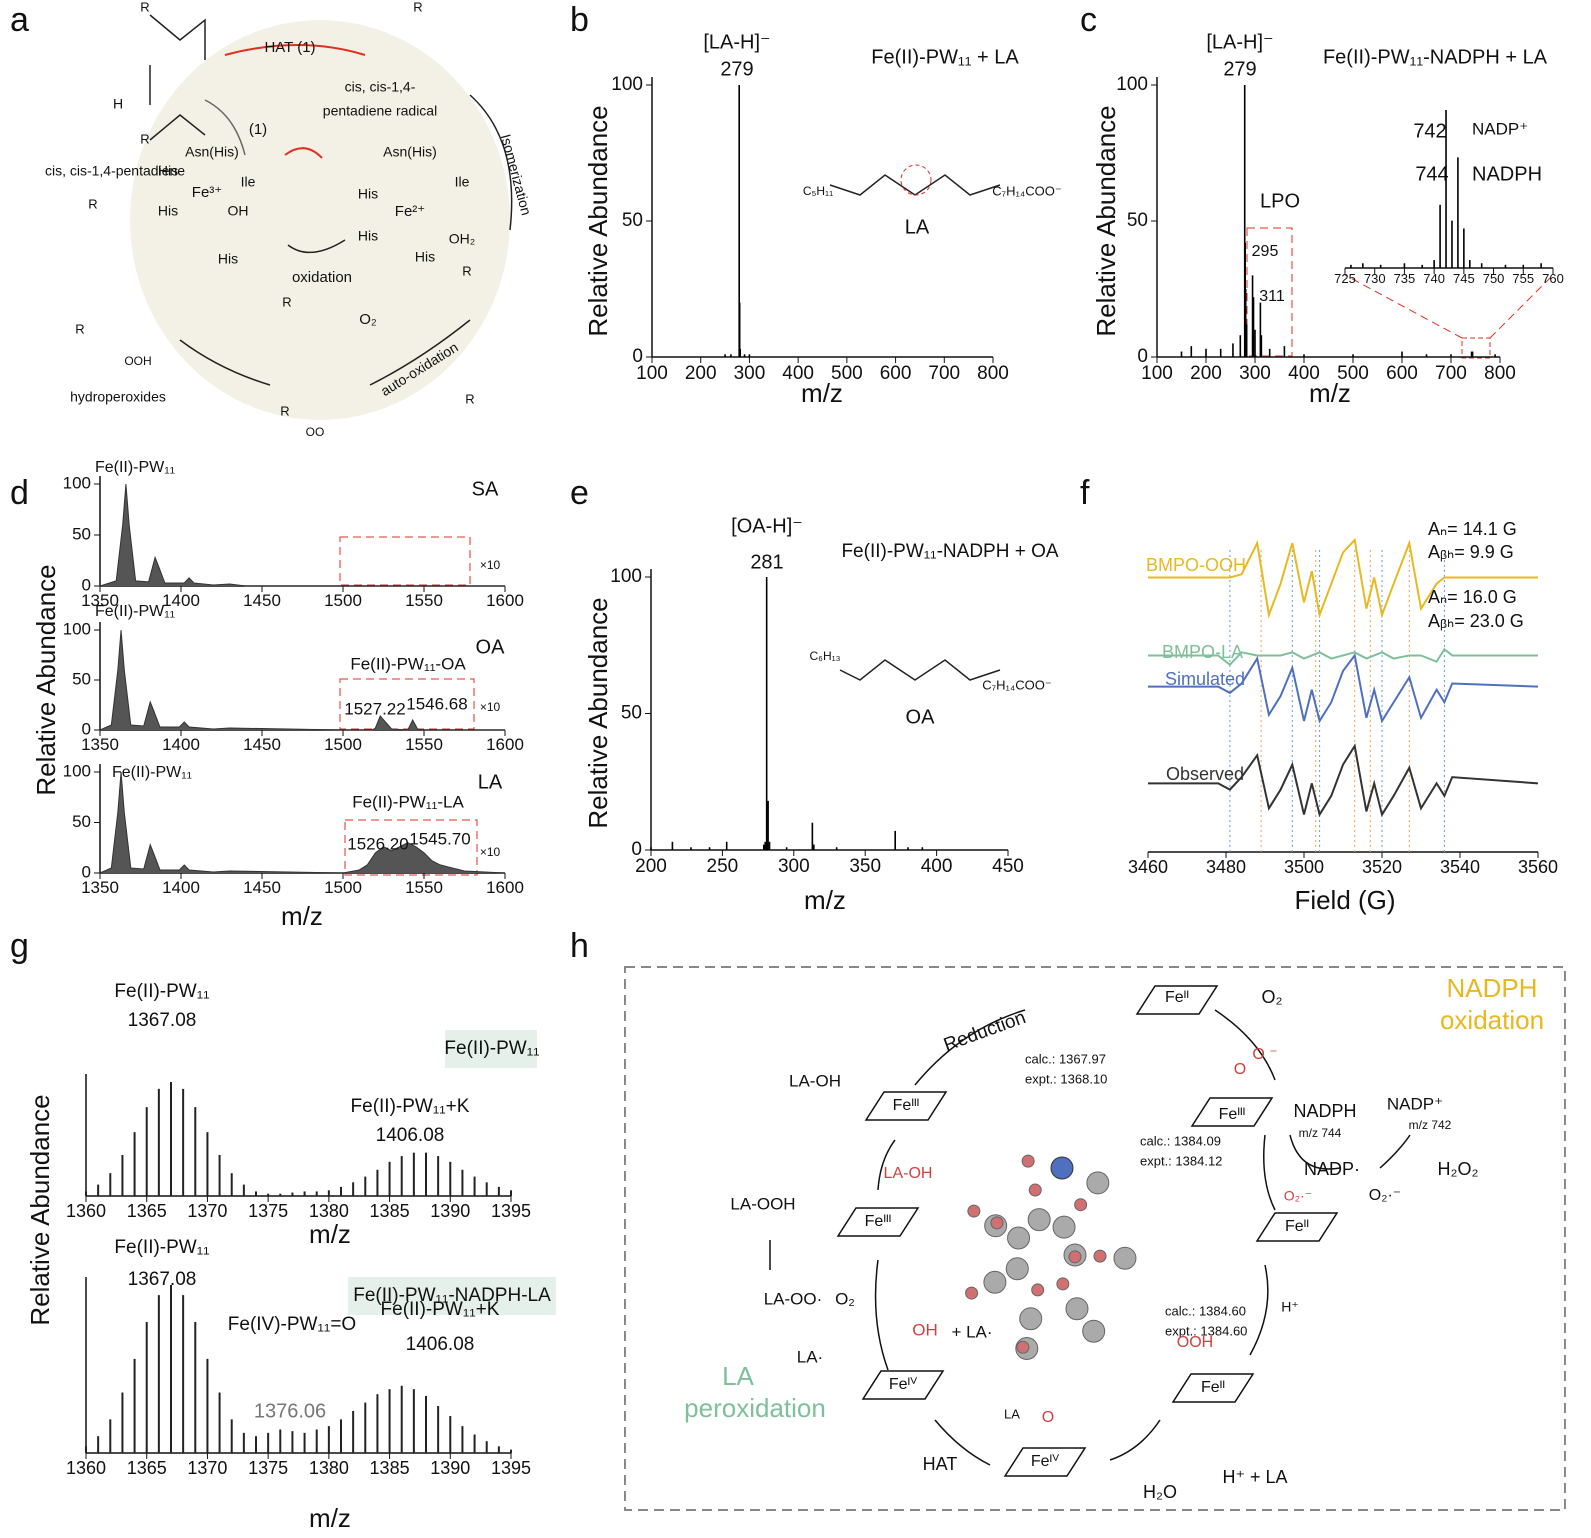 The image size is (1591, 1538). I want to click on scheme-label: LA-OH, so click(908, 1173).